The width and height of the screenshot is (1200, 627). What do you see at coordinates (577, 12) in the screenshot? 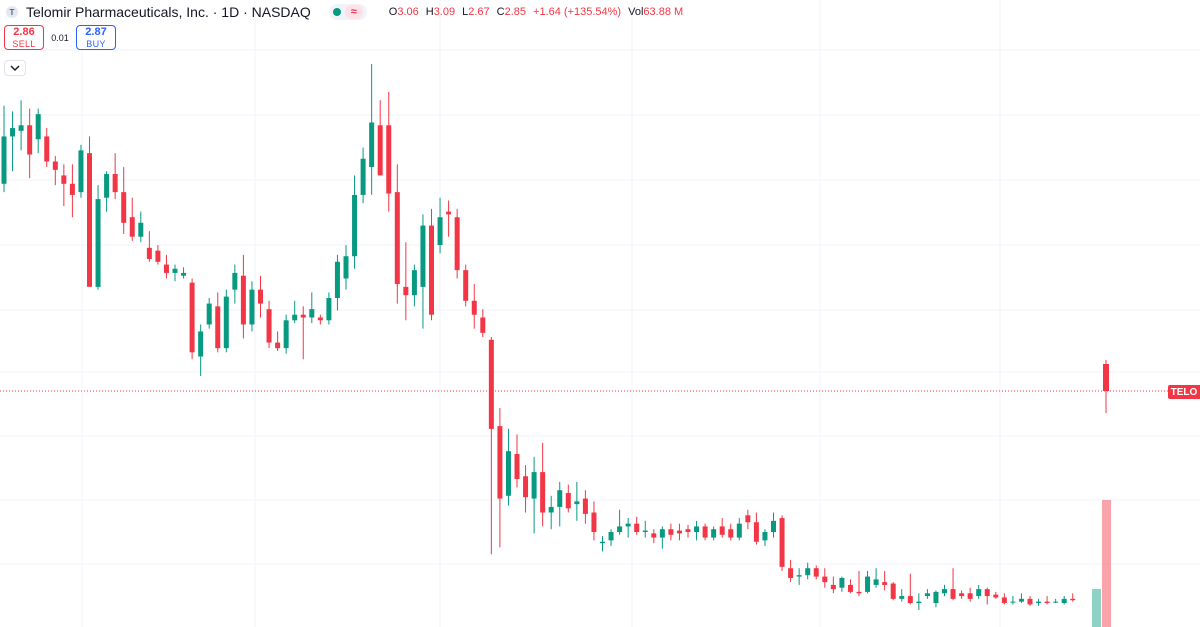
I see `change-value: +1.64 (+135.54%)` at bounding box center [577, 12].